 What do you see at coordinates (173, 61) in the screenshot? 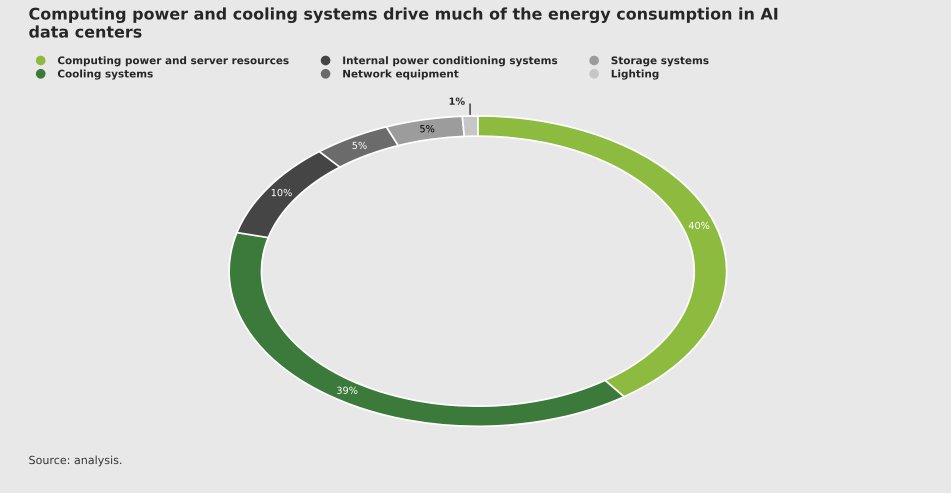
I see `legend-label: Computing power and server resources` at bounding box center [173, 61].